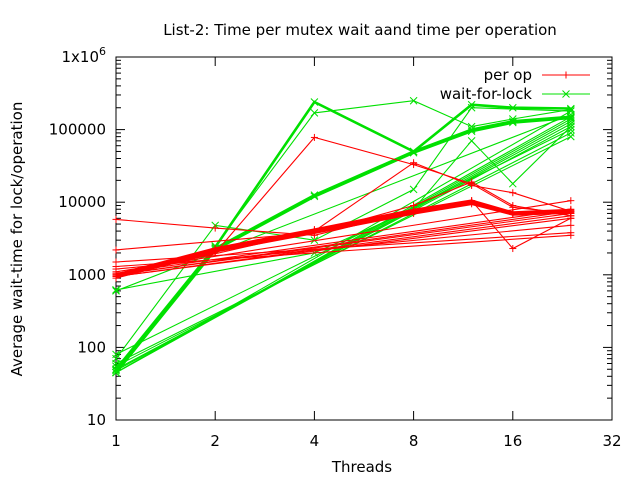 The width and height of the screenshot is (640, 480). I want to click on x-axis-label: Threads, so click(361, 467).